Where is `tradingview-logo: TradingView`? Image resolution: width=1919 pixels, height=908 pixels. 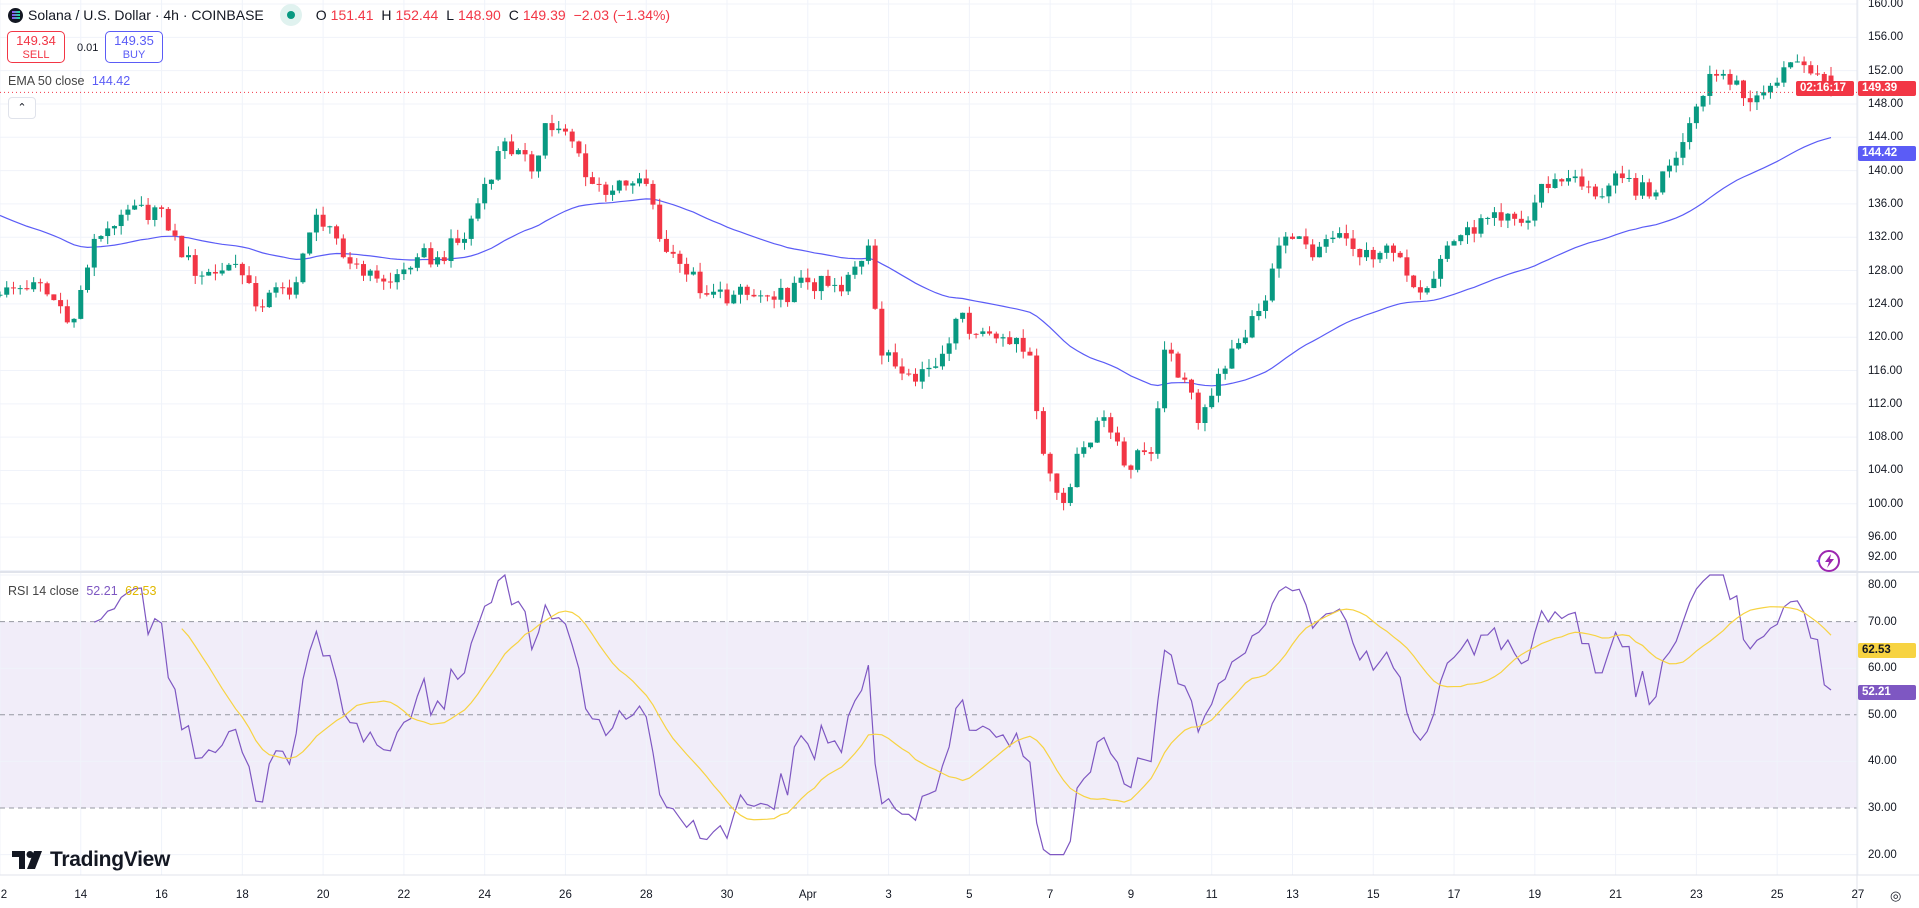 tradingview-logo: TradingView is located at coordinates (91, 860).